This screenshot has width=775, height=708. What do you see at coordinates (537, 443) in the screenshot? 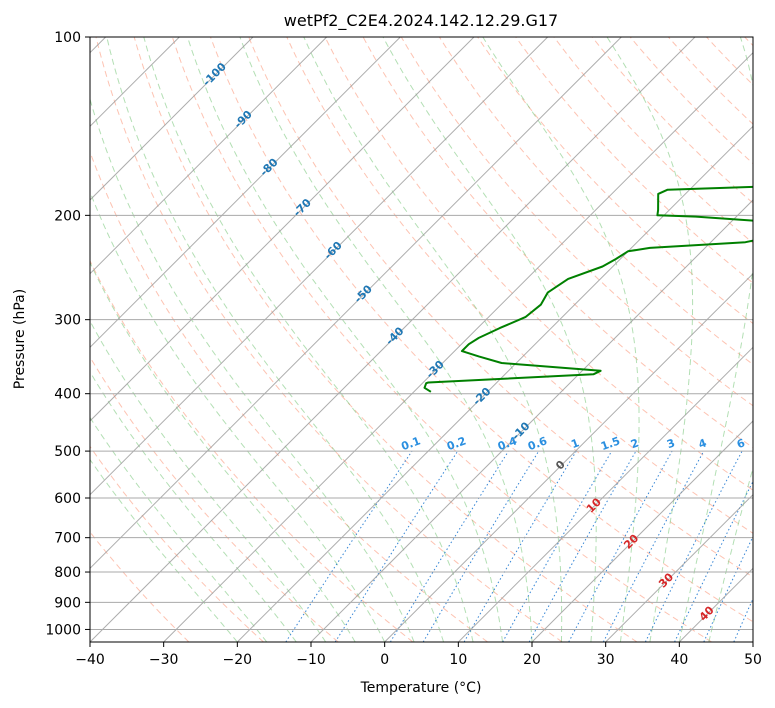
I see `mixing-ratio-label: 0.6` at bounding box center [537, 443].